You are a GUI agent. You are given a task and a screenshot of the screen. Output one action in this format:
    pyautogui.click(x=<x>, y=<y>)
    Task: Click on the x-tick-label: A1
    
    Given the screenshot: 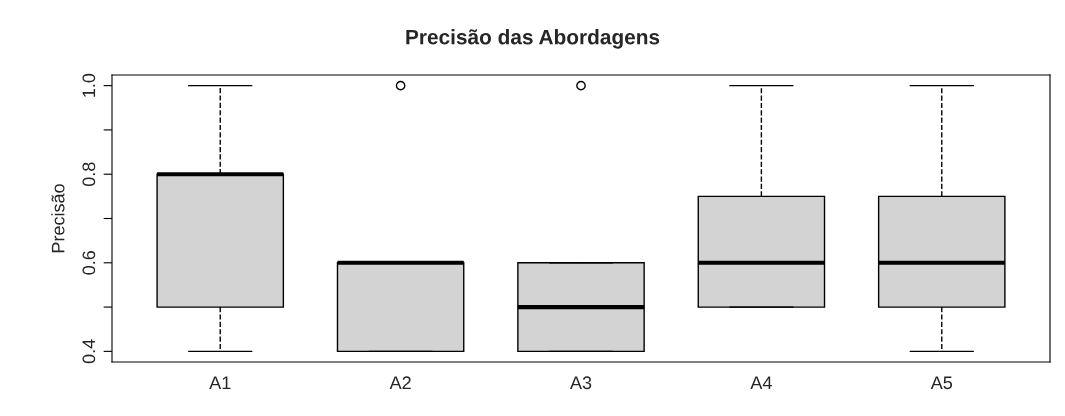 What is the action you would take?
    pyautogui.click(x=220, y=382)
    